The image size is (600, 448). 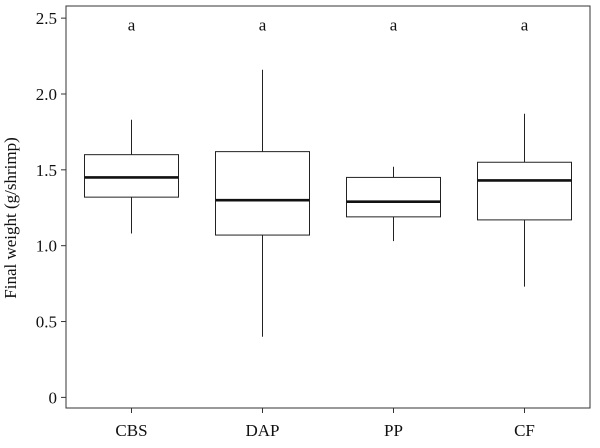 What do you see at coordinates (46, 246) in the screenshot?
I see `y-tick-label: 1.0` at bounding box center [46, 246].